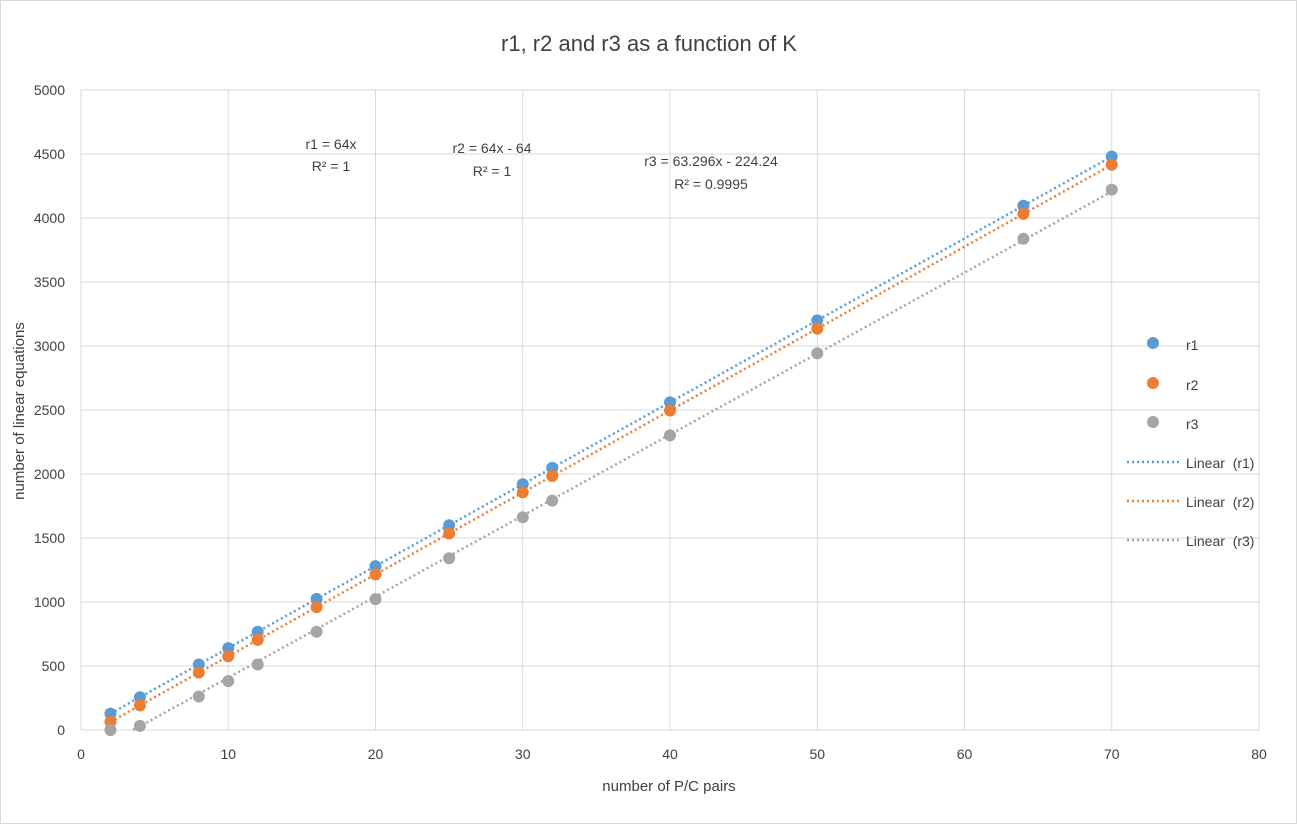 The width and height of the screenshot is (1297, 828). Describe the element at coordinates (49, 538) in the screenshot. I see `y-tick-label: 1500` at that location.